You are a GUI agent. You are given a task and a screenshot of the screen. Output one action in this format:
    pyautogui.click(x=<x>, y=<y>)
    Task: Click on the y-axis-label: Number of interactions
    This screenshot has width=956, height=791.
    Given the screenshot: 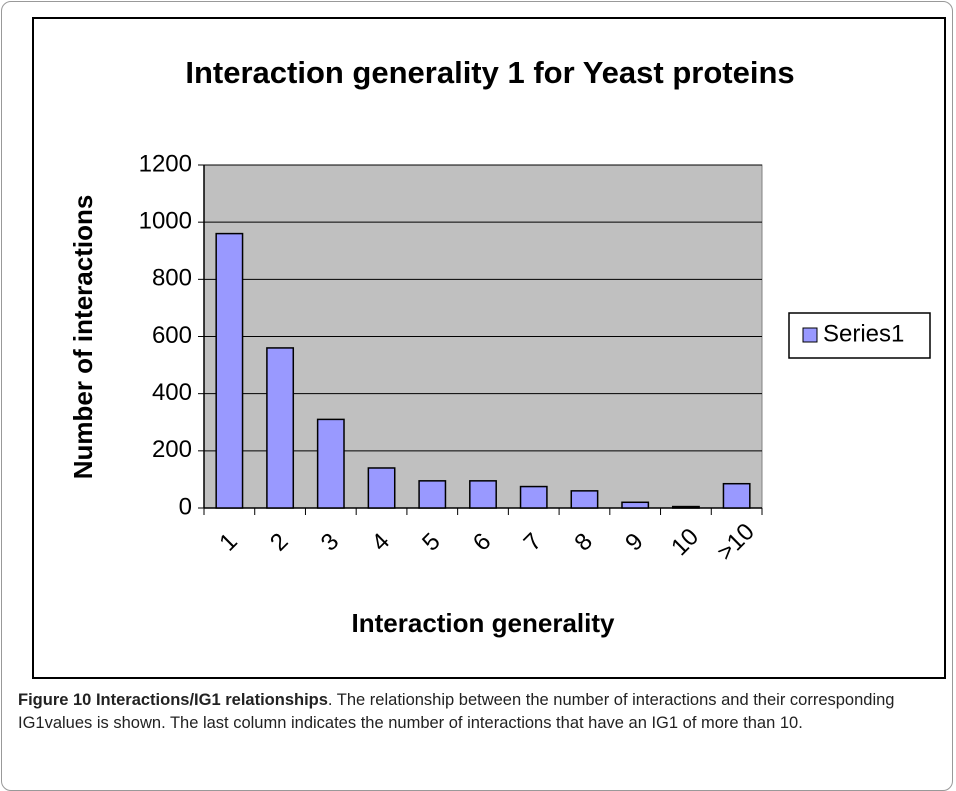 What is the action you would take?
    pyautogui.click(x=83, y=337)
    